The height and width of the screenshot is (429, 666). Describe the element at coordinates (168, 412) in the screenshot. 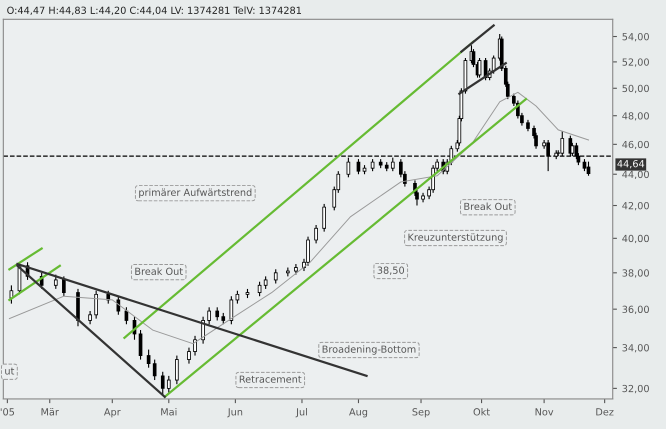

I see `x-tick-label: Mai` at that location.